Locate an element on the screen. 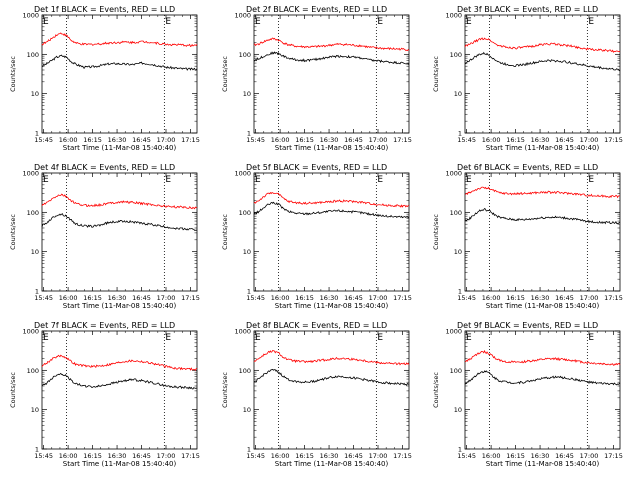  chart-title: Det 9f BLACK = Events, RED = LLD is located at coordinates (527, 325).